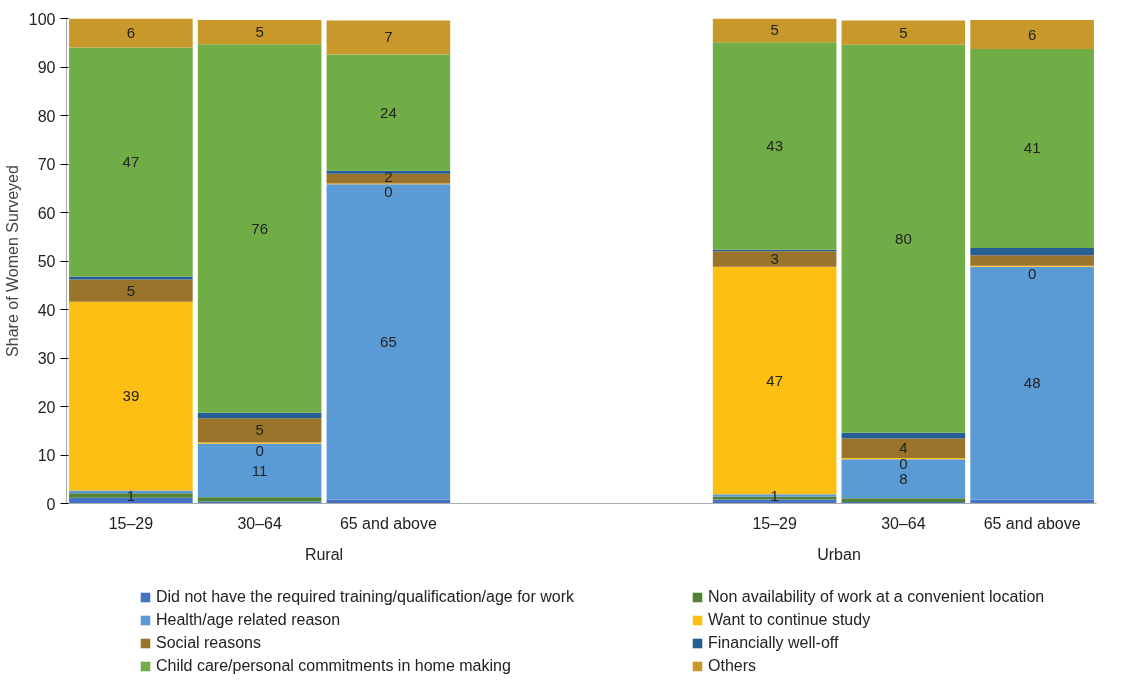  What do you see at coordinates (774, 146) in the screenshot?
I see `data-label: 43` at bounding box center [774, 146].